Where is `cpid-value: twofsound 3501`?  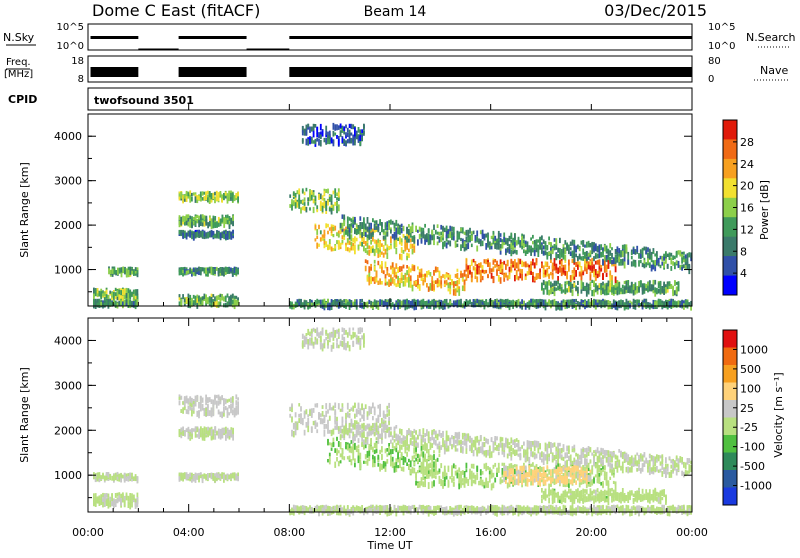 cpid-value: twofsound 3501 is located at coordinates (144, 100).